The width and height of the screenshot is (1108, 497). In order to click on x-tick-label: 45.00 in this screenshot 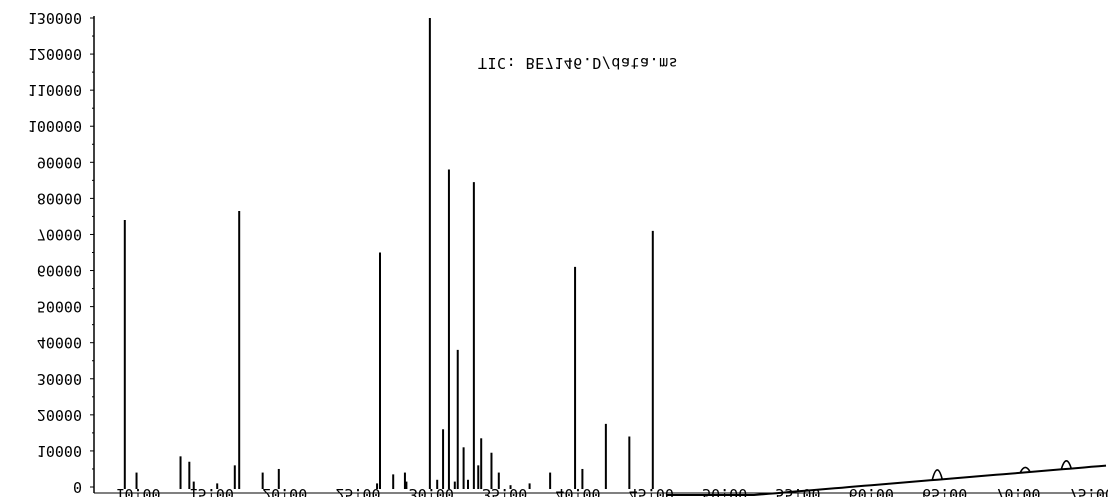, I will do `click(651, 491)`.